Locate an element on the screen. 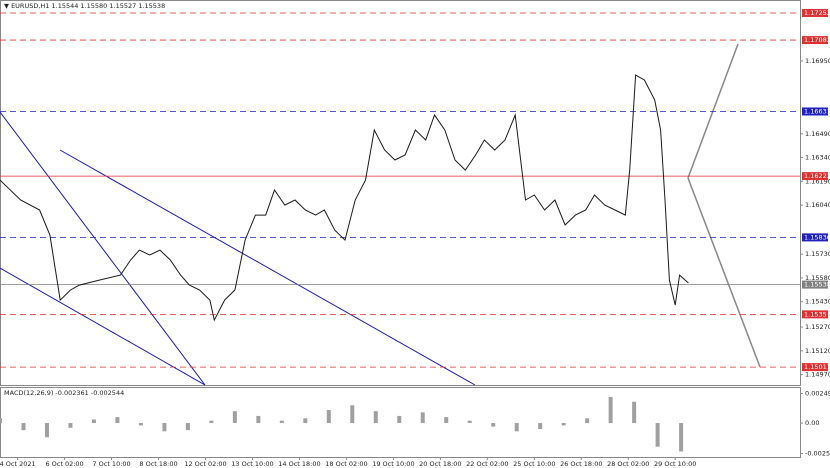 The width and height of the screenshot is (830, 468). y-tick-label: 1.15270 is located at coordinates (817, 327).